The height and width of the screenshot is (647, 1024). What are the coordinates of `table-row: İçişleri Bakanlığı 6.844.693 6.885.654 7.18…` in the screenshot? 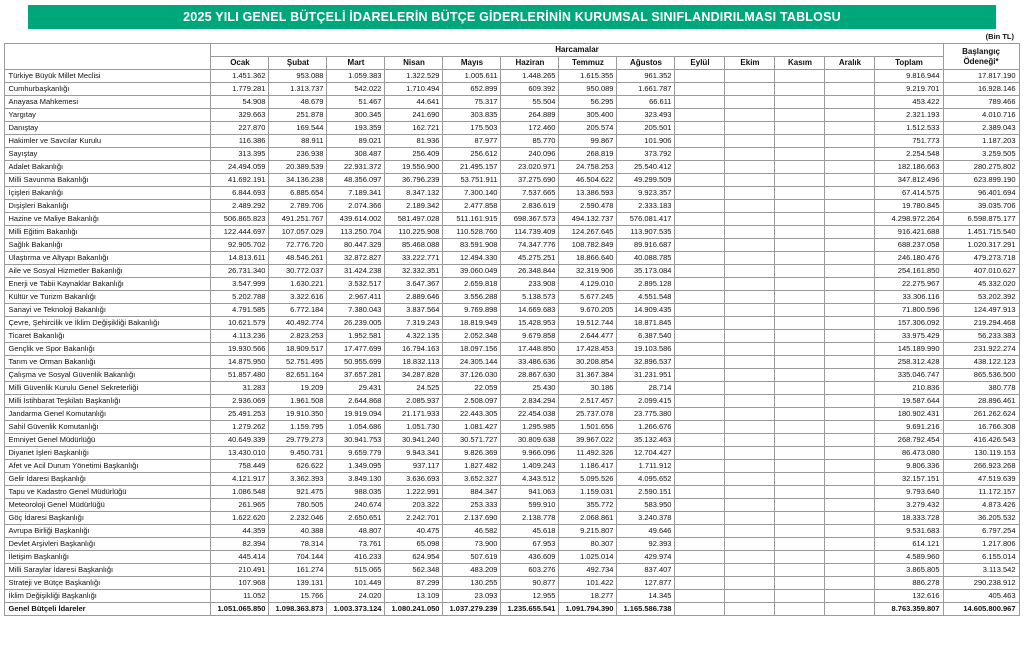 It's located at (512, 193).